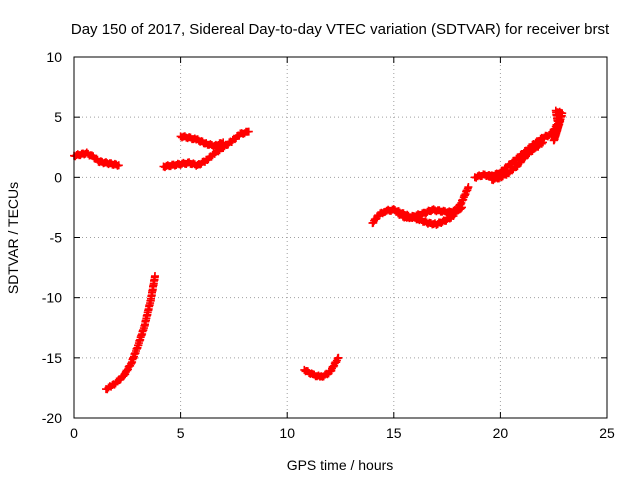  I want to click on x-tick-label: 0, so click(74, 433).